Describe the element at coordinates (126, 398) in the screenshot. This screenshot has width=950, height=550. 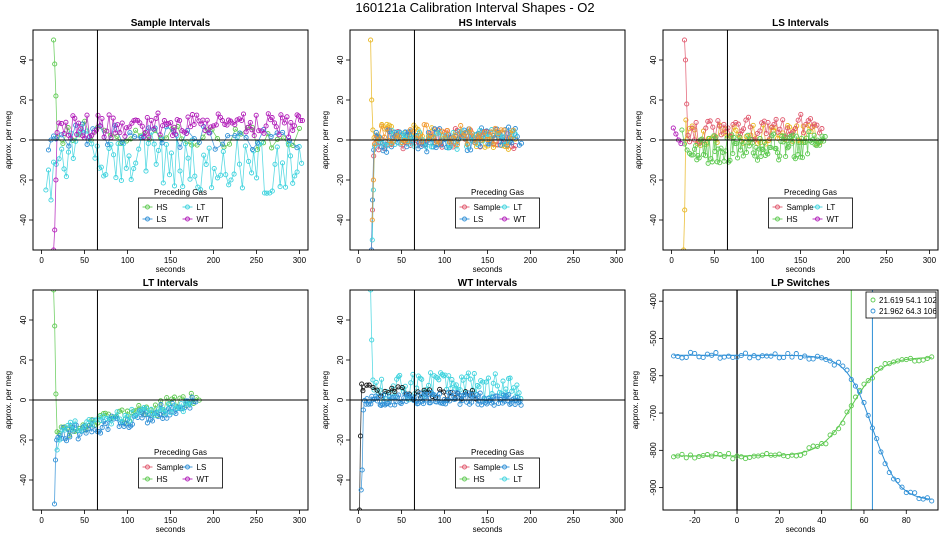
I see `panel-data` at that location.